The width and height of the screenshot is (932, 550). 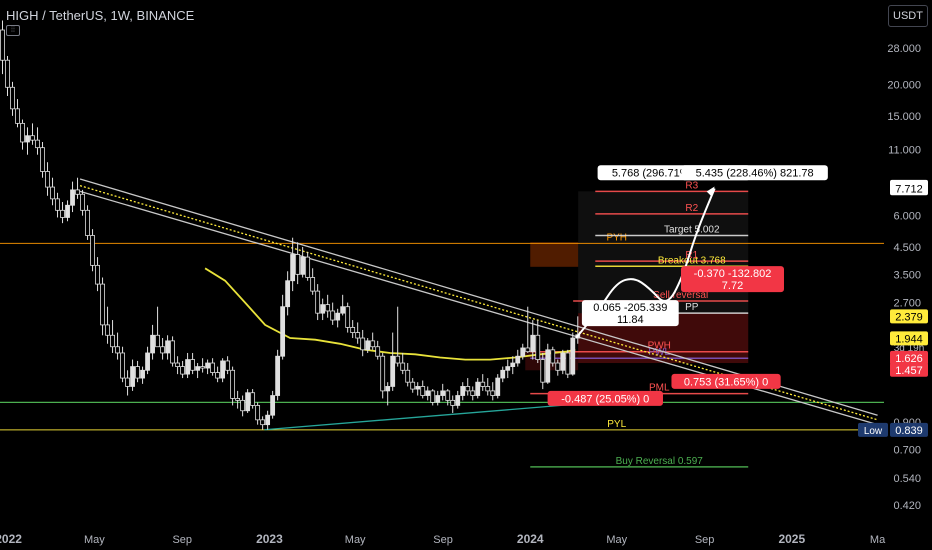 I want to click on level-label: PWL, so click(x=659, y=352).